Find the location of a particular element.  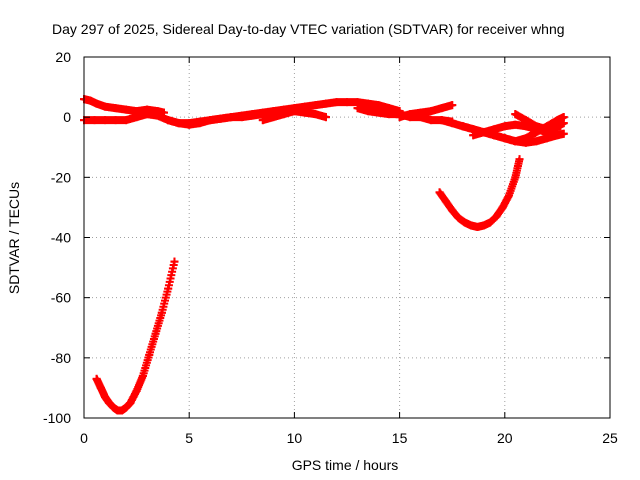

series-track-l is located at coordinates (479, 193).